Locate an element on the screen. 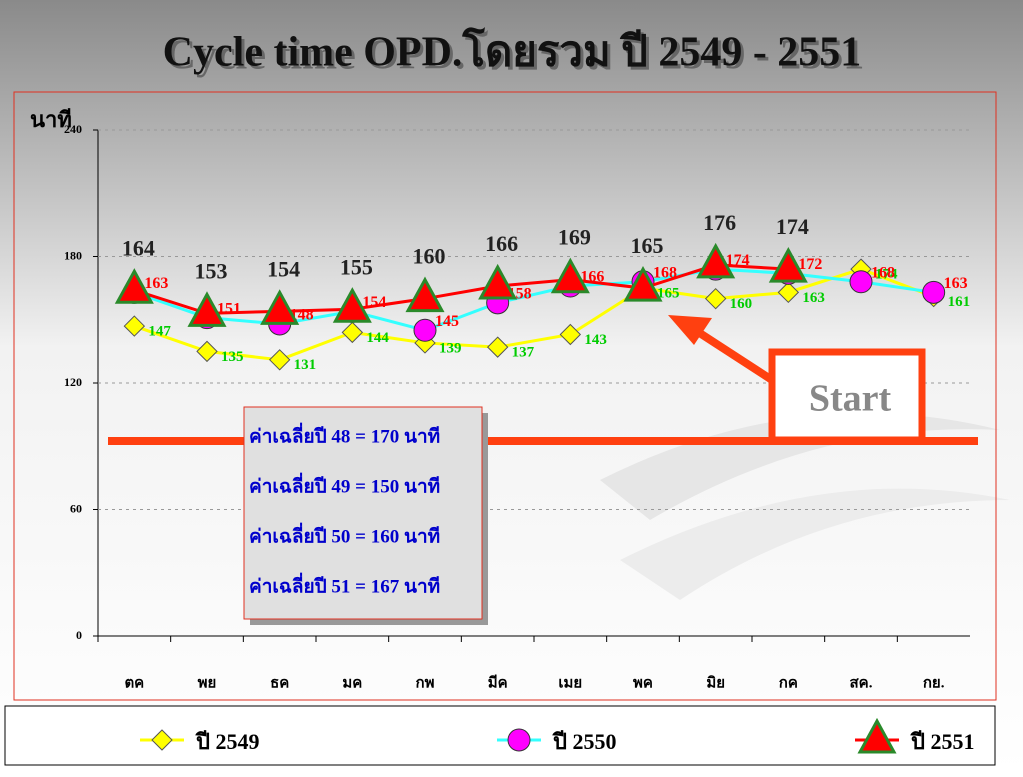 The height and width of the screenshot is (777, 1023). y-axis-label: นาที is located at coordinates (51, 119).